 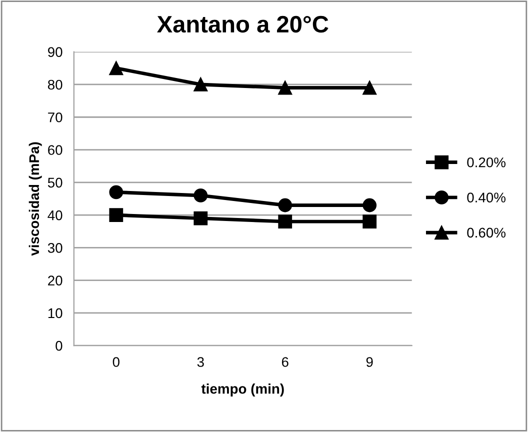 I want to click on y-tick-label: 10, so click(x=55, y=313).